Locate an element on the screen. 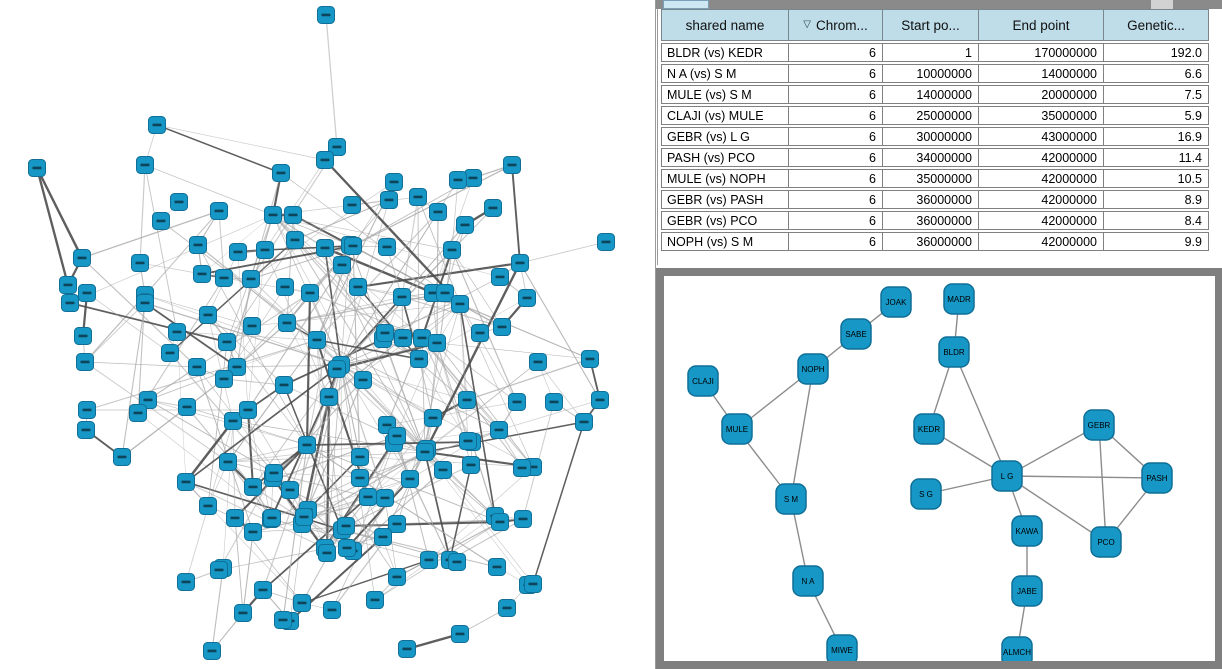 This screenshot has height=669, width=1222. table-cell: 34000000 is located at coordinates (930, 157).